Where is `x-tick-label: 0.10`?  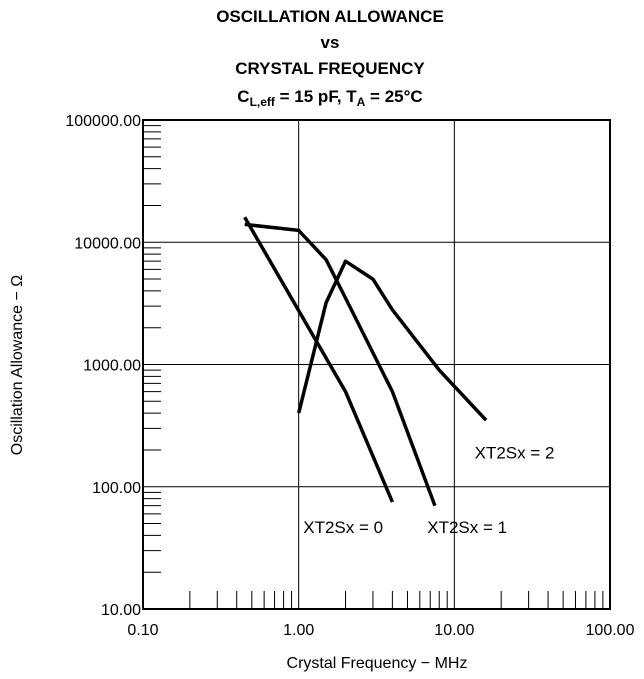
x-tick-label: 0.10 is located at coordinates (142, 630).